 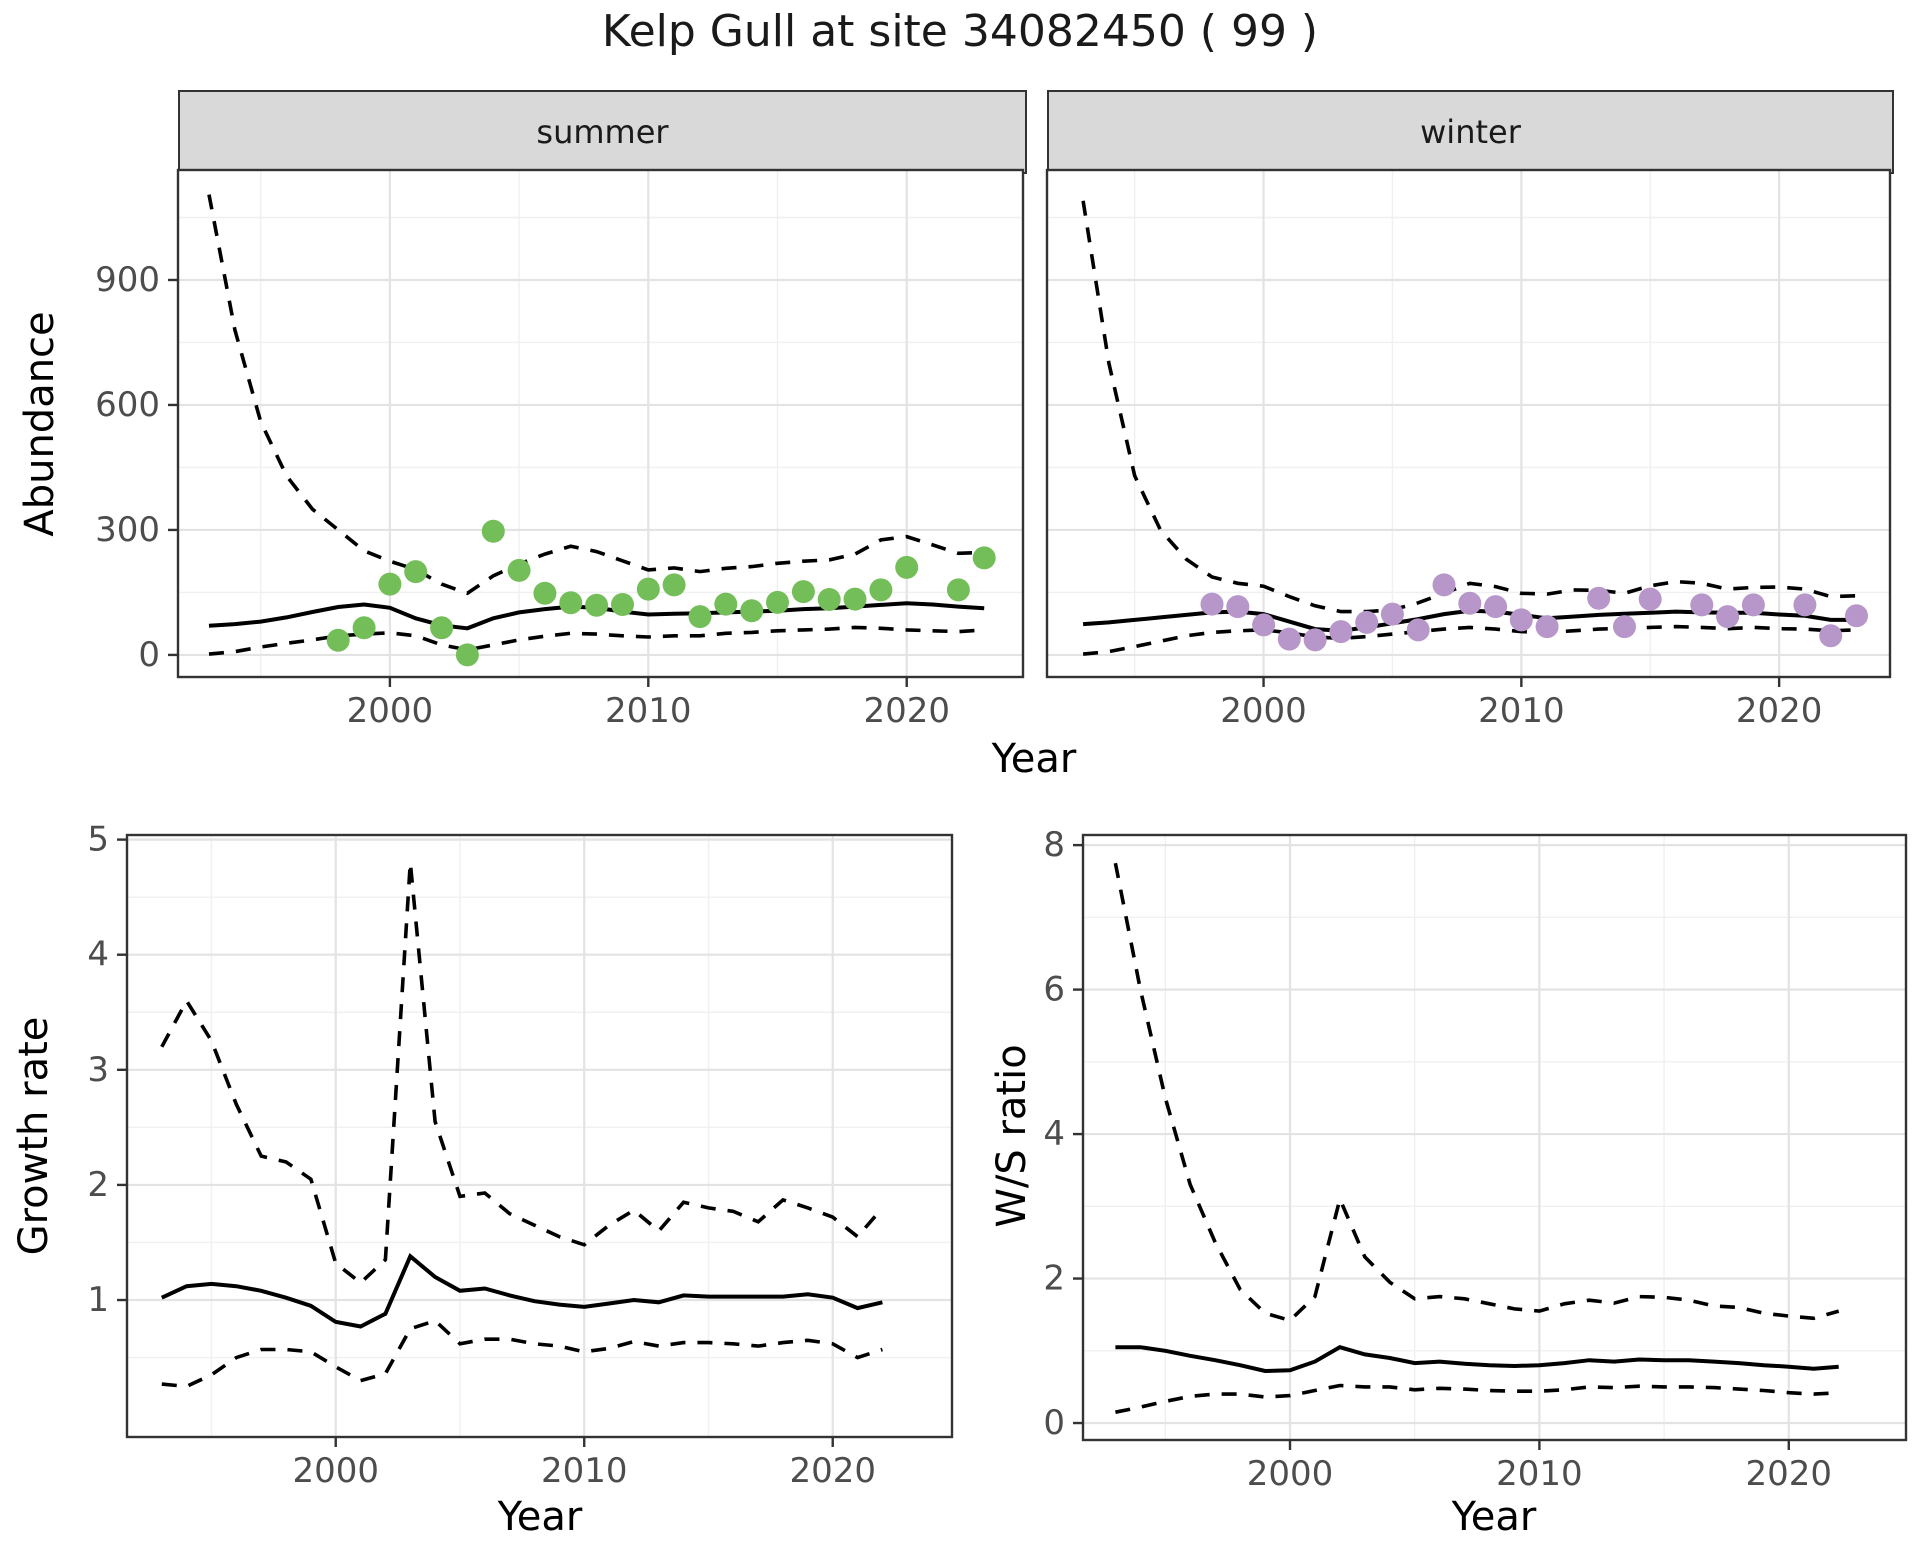 What do you see at coordinates (596, 395) in the screenshot?
I see `abundance-summer-upper-ci-line` at bounding box center [596, 395].